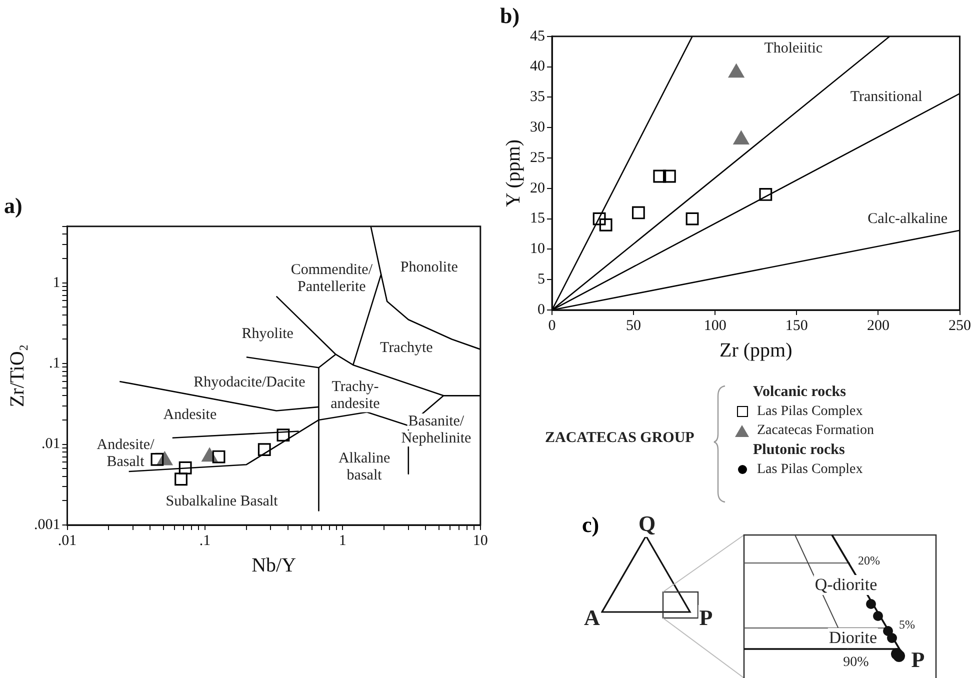 The width and height of the screenshot is (973, 678). Describe the element at coordinates (799, 450) in the screenshot. I see `text: Plutonic rocks` at that location.